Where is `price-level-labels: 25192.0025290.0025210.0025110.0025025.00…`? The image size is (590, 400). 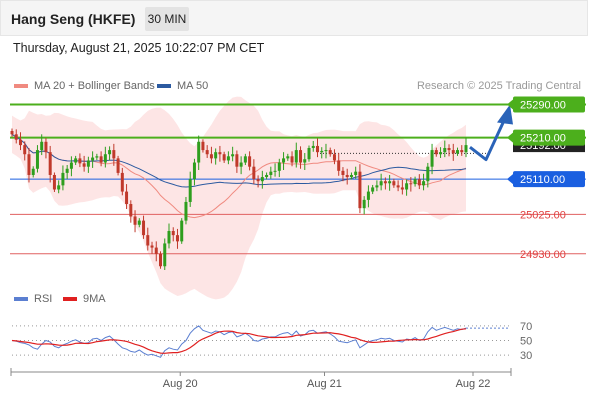 price-level-labels: 25192.0025290.0025210.0025110.0025025.00… is located at coordinates (546, 178).